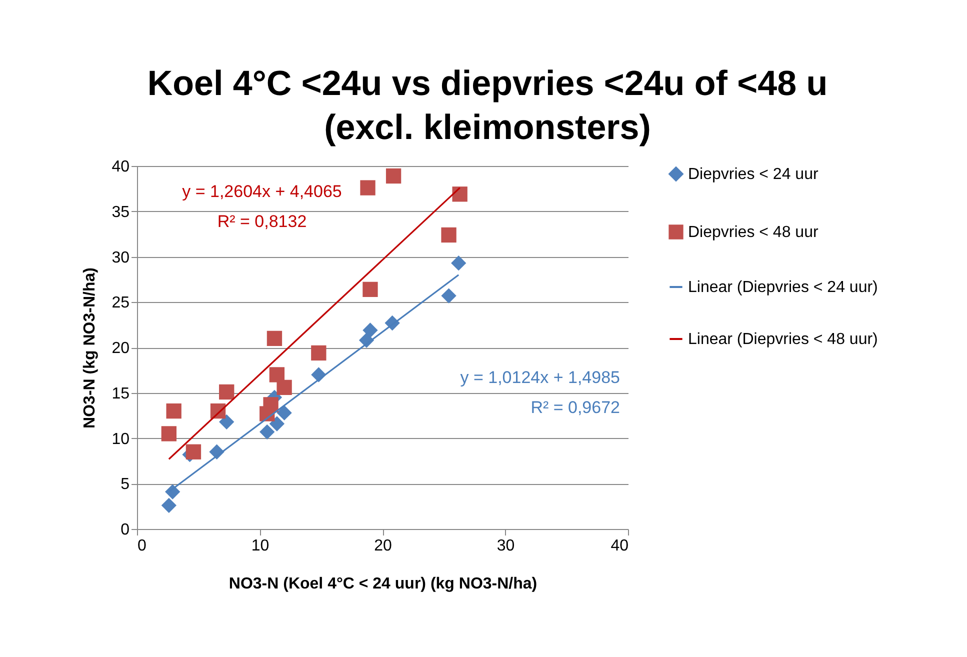 The height and width of the screenshot is (657, 967). I want to click on annotation: R² = 0,9672, so click(575, 407).